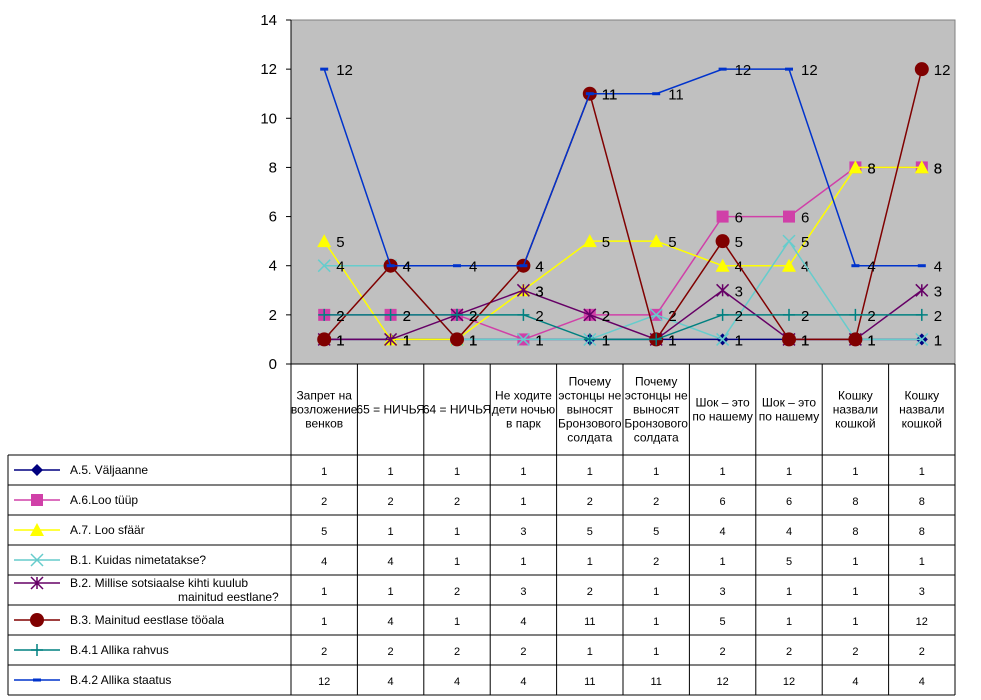  Describe the element at coordinates (723, 502) in the screenshot. I see `table-cell-value: 6` at that location.